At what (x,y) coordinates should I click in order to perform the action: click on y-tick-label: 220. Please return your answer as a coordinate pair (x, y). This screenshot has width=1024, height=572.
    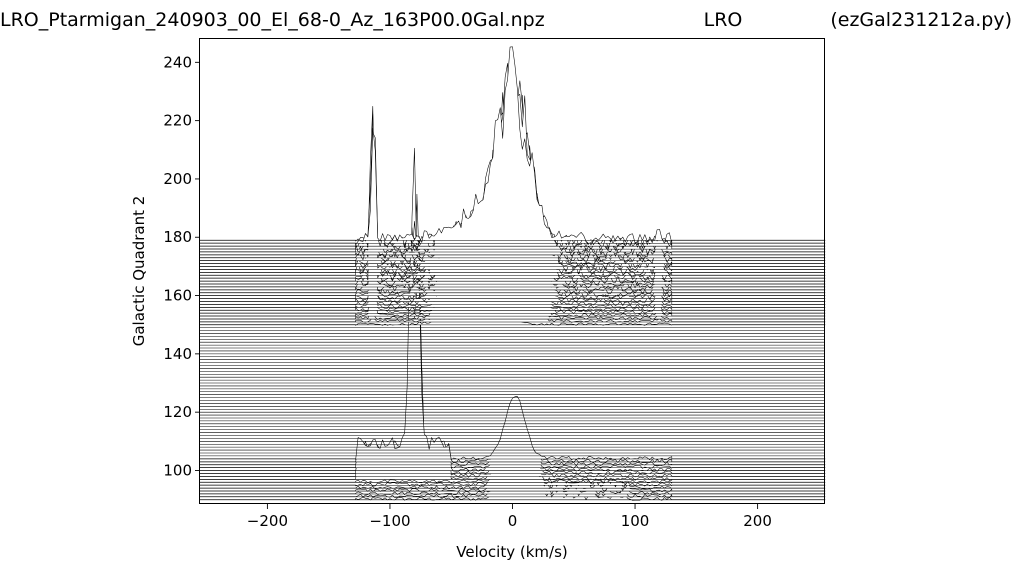
    Looking at the image, I should click on (177, 121).